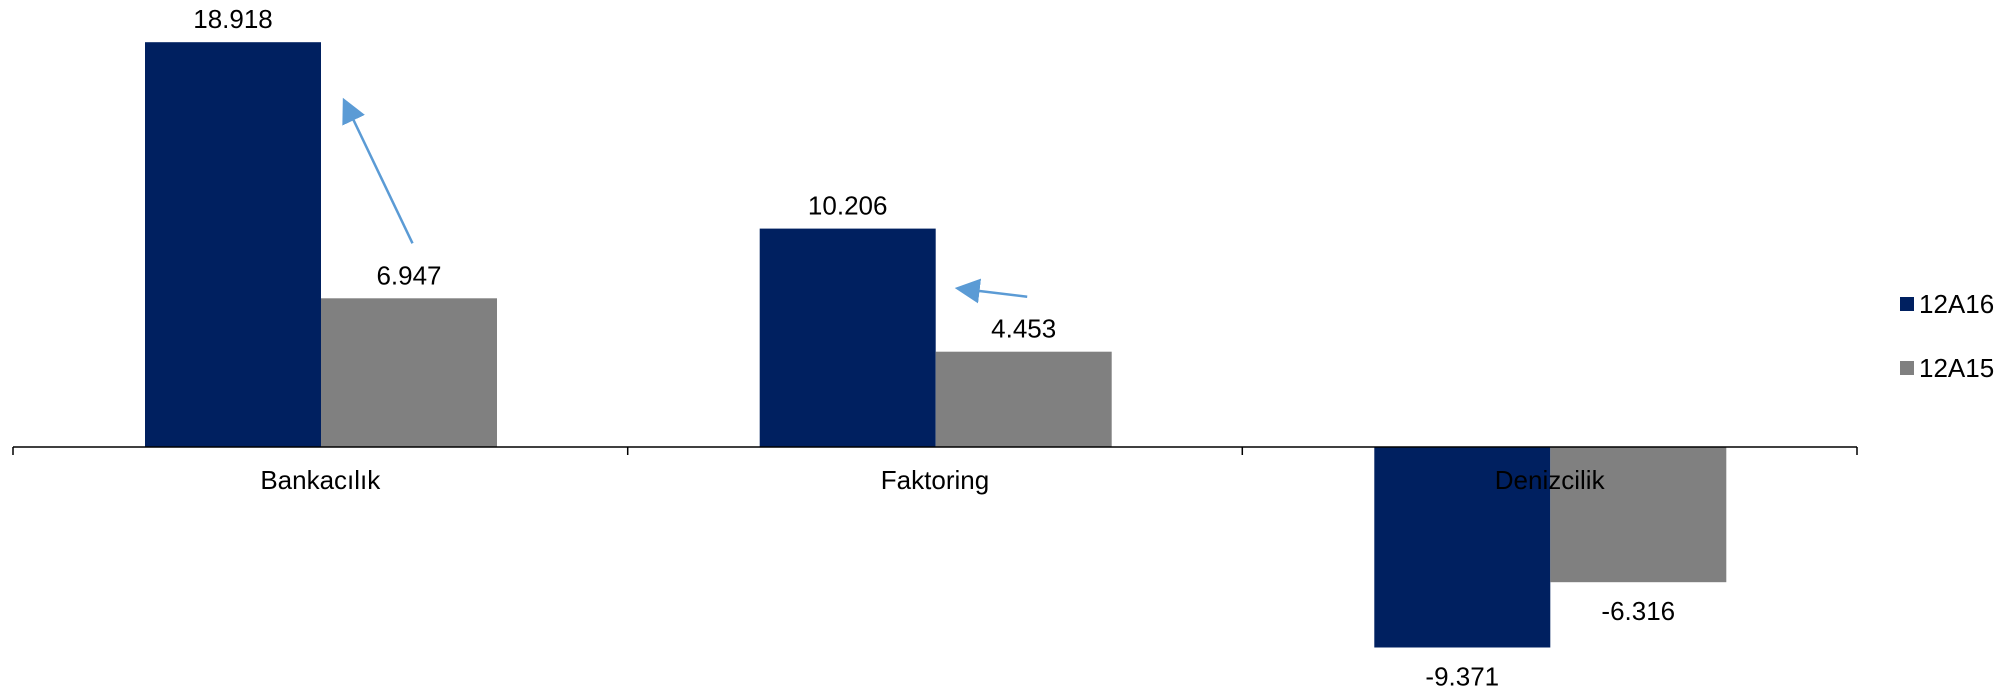 The width and height of the screenshot is (2009, 694). Describe the element at coordinates (1550, 480) in the screenshot. I see `category-label-2: Denizcilik` at that location.